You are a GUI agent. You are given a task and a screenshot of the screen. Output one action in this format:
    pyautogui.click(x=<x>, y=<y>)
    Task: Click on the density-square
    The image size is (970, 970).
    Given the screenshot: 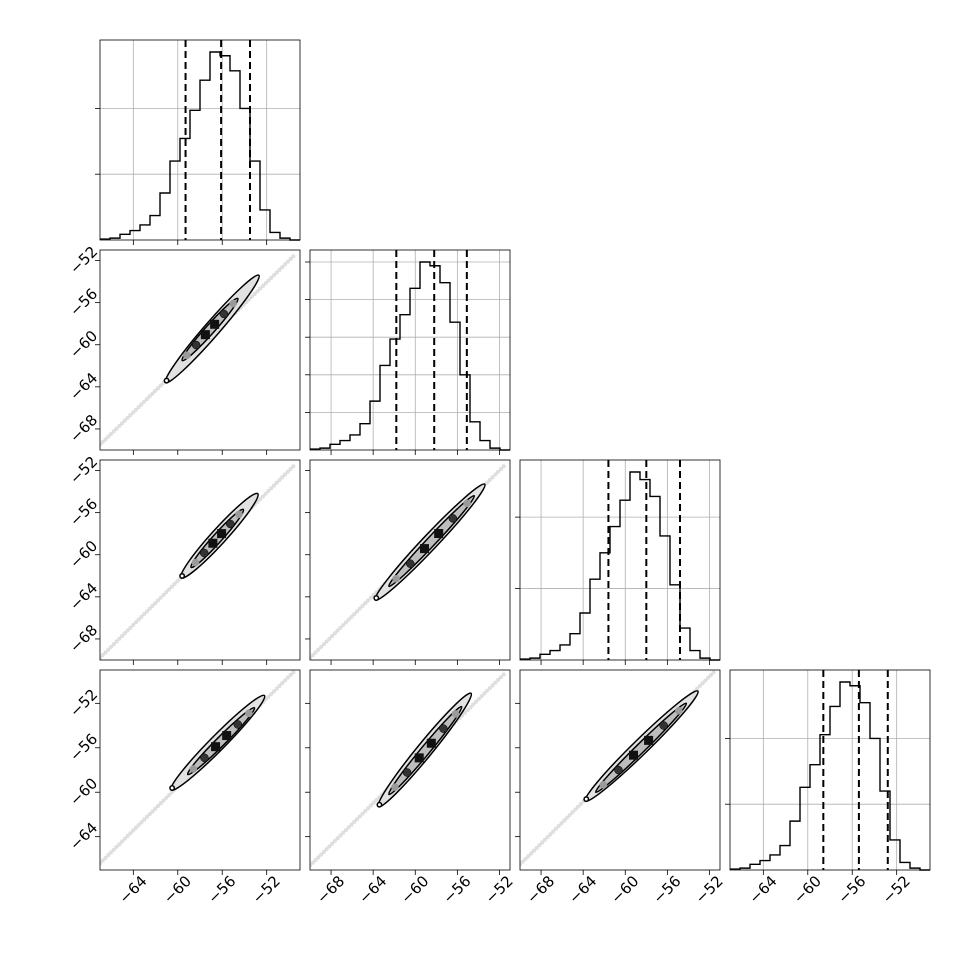 What is the action you would take?
    pyautogui.click(x=419, y=758)
    